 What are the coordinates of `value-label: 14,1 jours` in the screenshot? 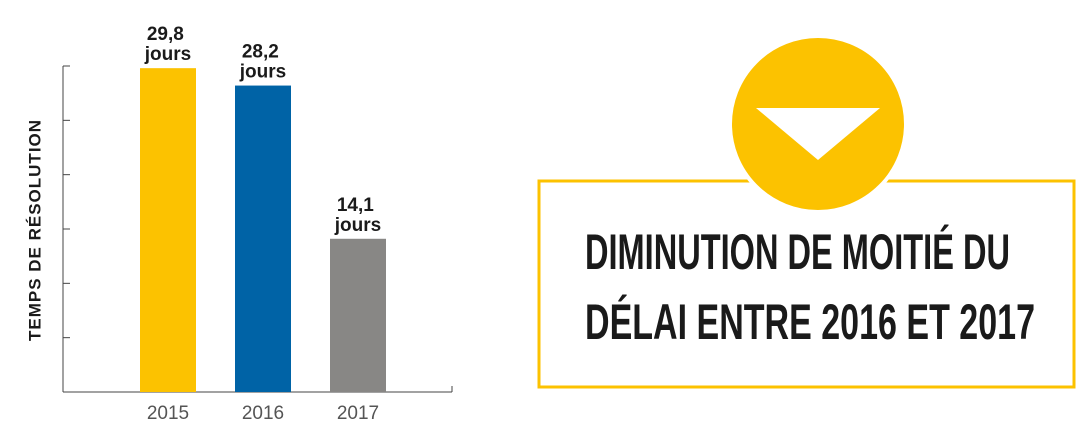 It's located at (357, 215).